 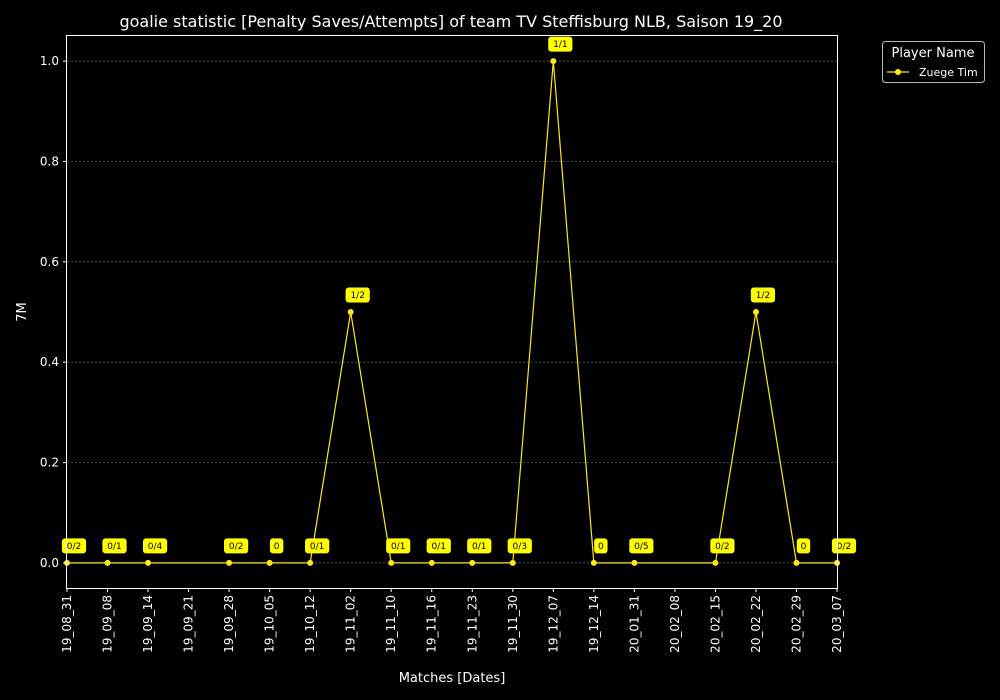 I want to click on x-tick-label: 19_10_12, so click(x=310, y=624).